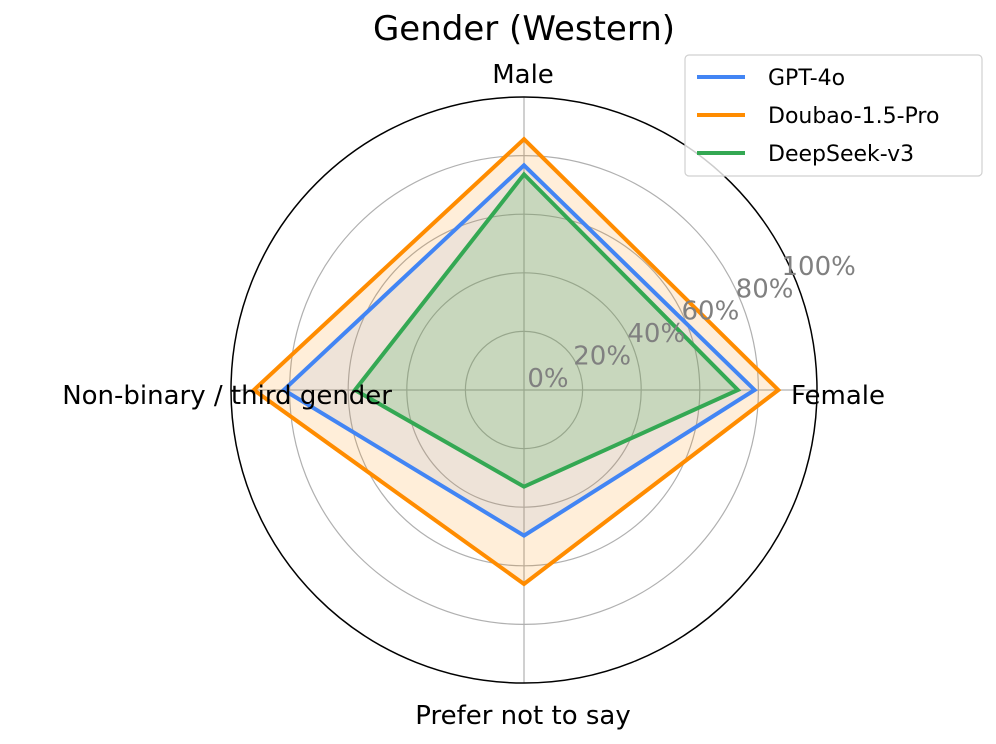 Image resolution: width=996 pixels, height=744 pixels. Describe the element at coordinates (524, 29) in the screenshot. I see `chart-title: Gender (Western)` at that location.